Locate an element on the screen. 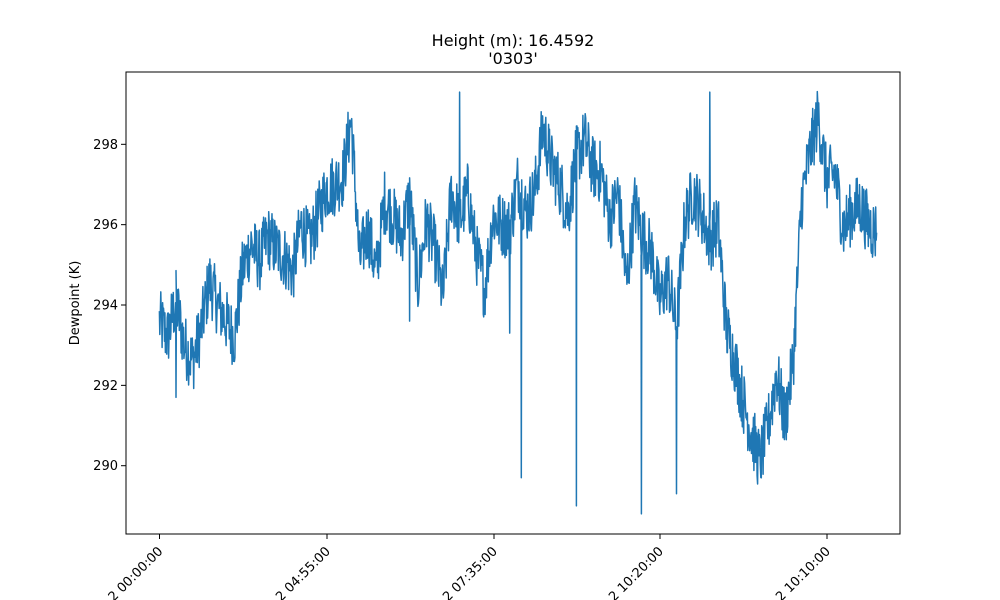 This screenshot has width=1000, height=600. y-tick-label: 296 is located at coordinates (105, 225).